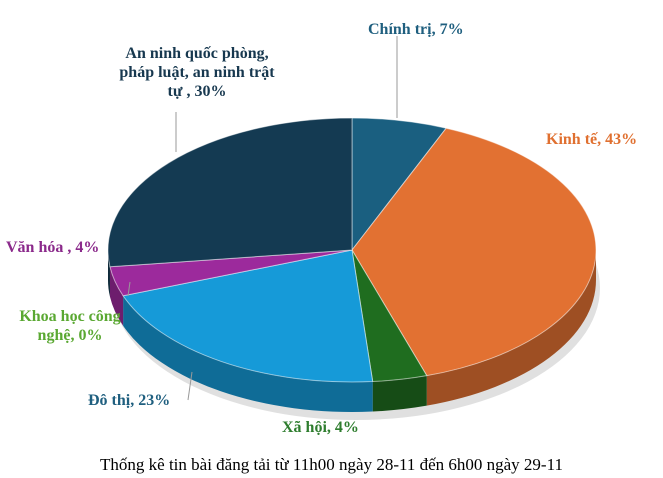 The height and width of the screenshot is (478, 663). What do you see at coordinates (592, 139) in the screenshot?
I see `label-kinh-te: Kinh tế, 43%` at bounding box center [592, 139].